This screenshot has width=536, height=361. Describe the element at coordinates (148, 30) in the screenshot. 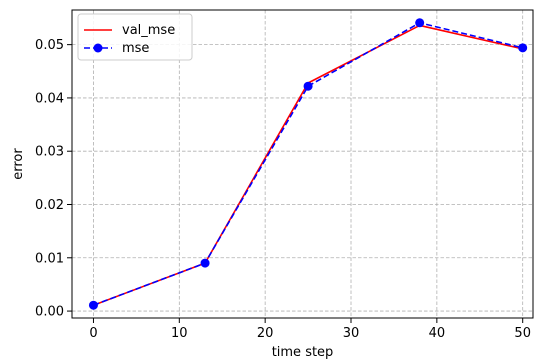

I see `legend-label-val-mse: val_mse` at that location.